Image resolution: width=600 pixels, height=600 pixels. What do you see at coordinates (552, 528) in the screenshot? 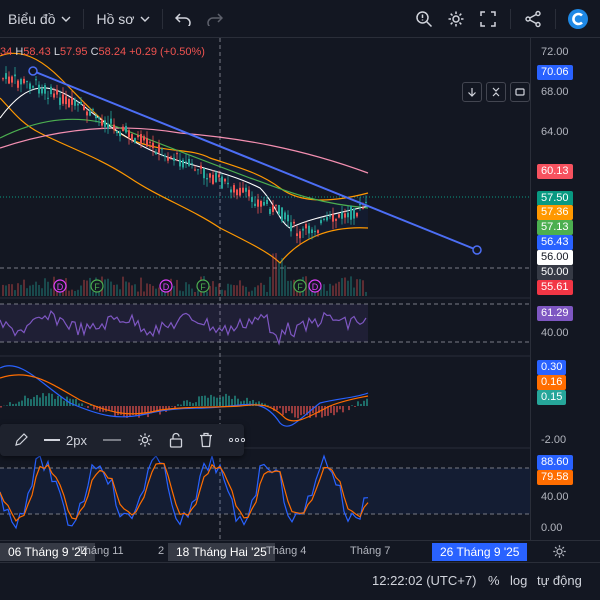
I see `stochastic-tick: 0.00` at bounding box center [552, 528].